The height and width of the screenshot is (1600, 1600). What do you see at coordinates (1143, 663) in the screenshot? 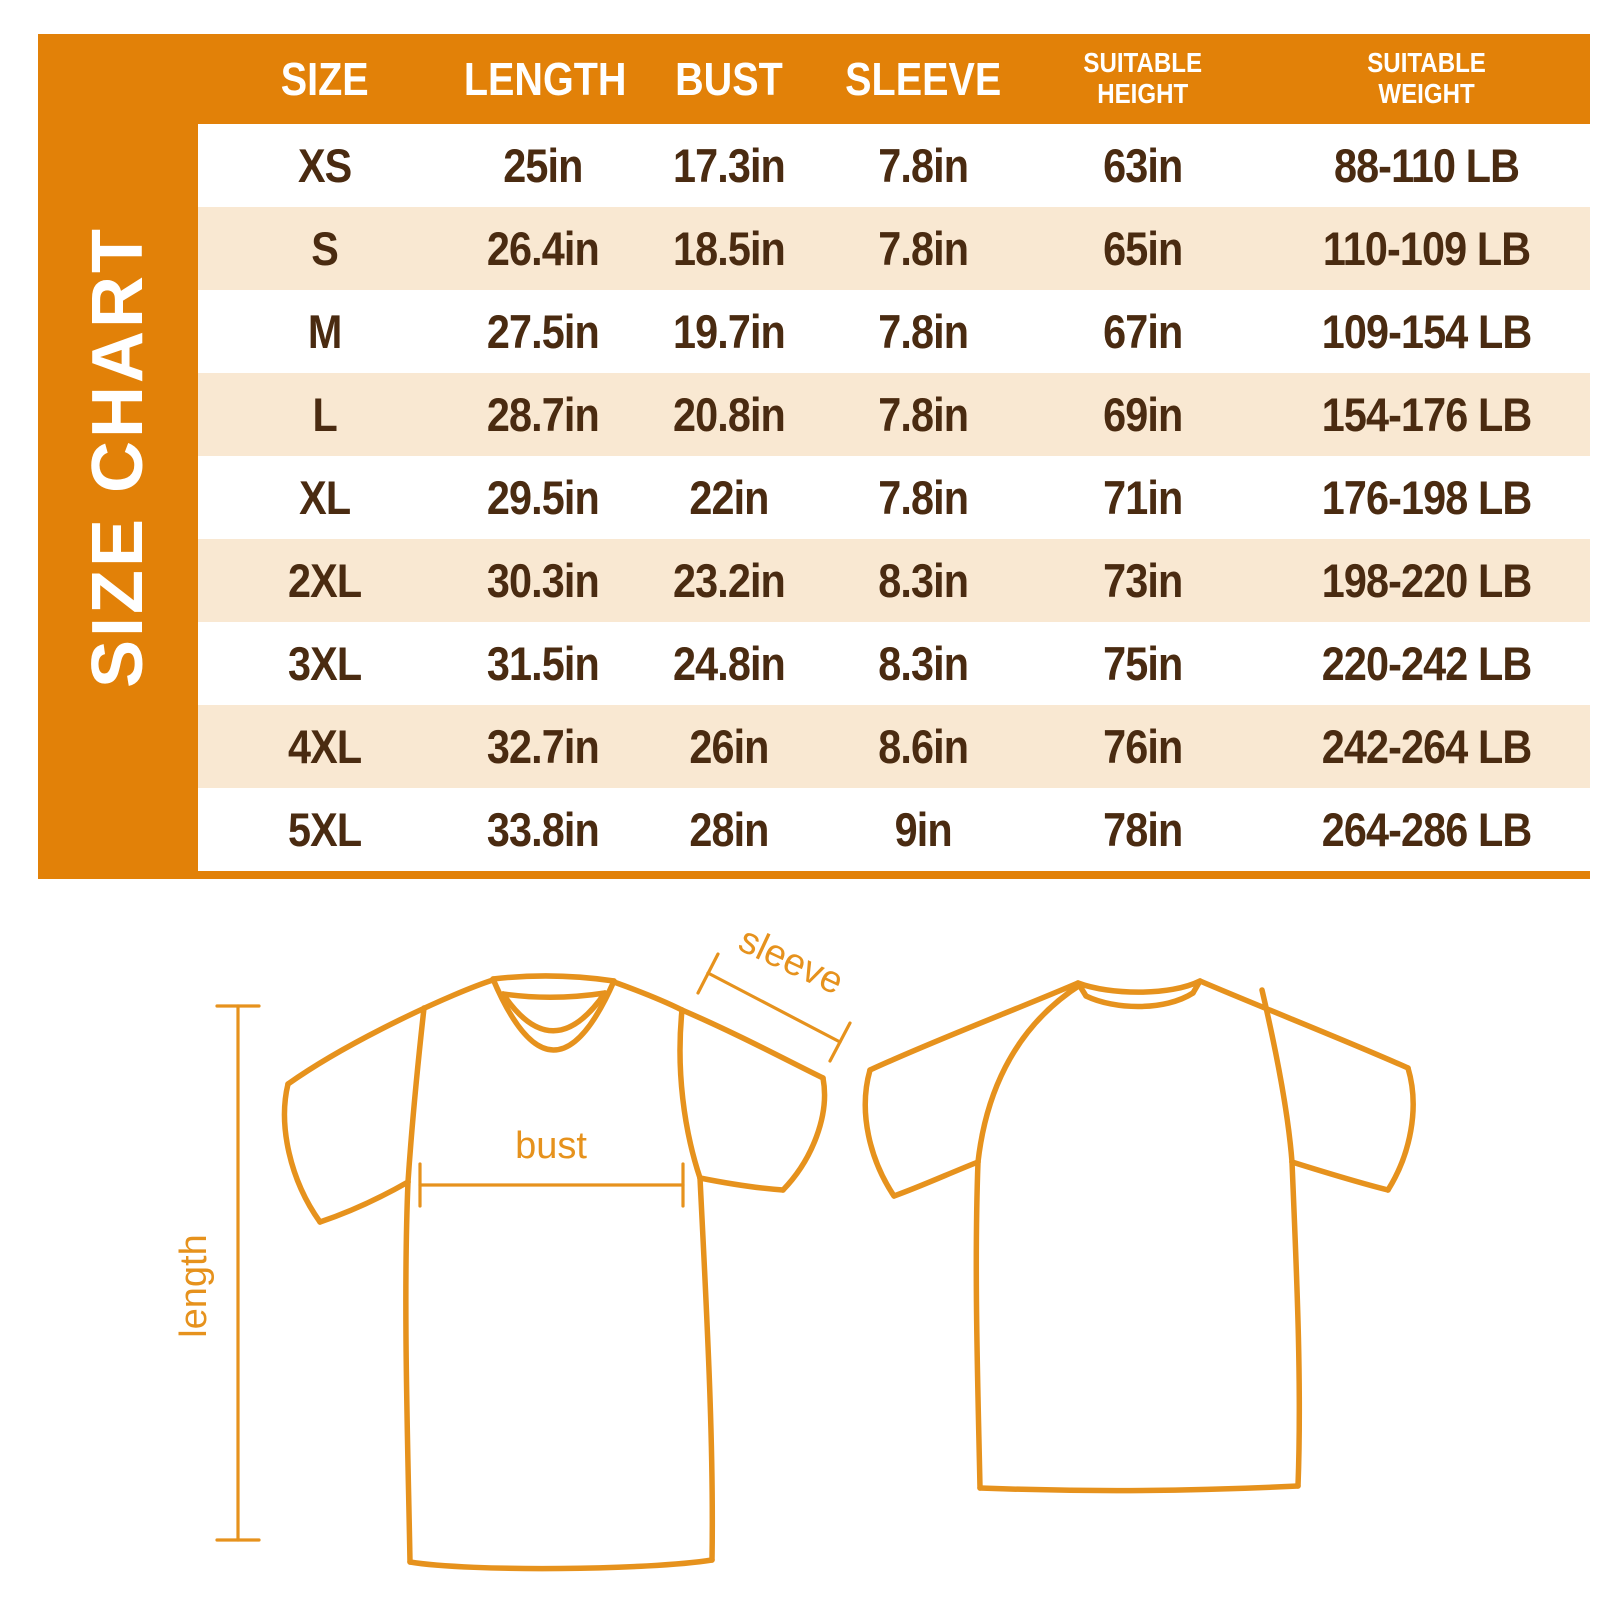
I see `cell-suitable-height: 75in` at bounding box center [1143, 663].